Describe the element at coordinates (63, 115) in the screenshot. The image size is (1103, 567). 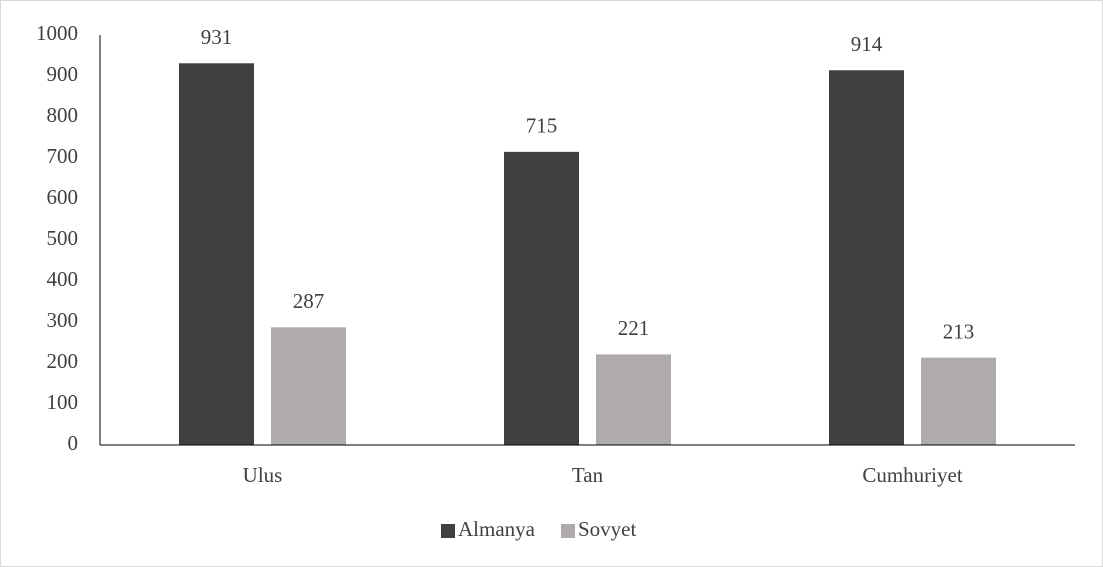
I see `y-tick-label: 800` at that location.